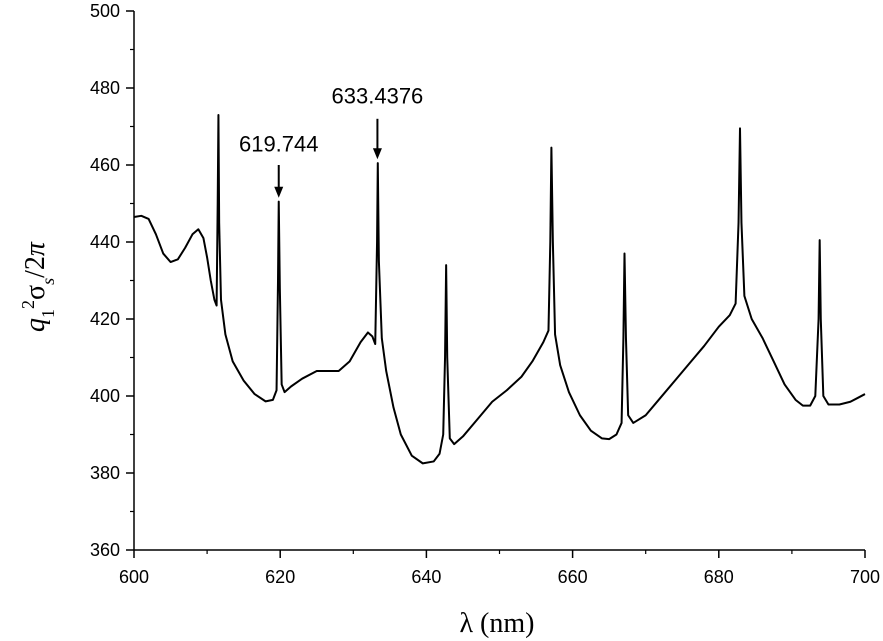 This screenshot has width=883, height=641. Describe the element at coordinates (48, 281) in the screenshot. I see `y-axis-title-part: s` at that location.